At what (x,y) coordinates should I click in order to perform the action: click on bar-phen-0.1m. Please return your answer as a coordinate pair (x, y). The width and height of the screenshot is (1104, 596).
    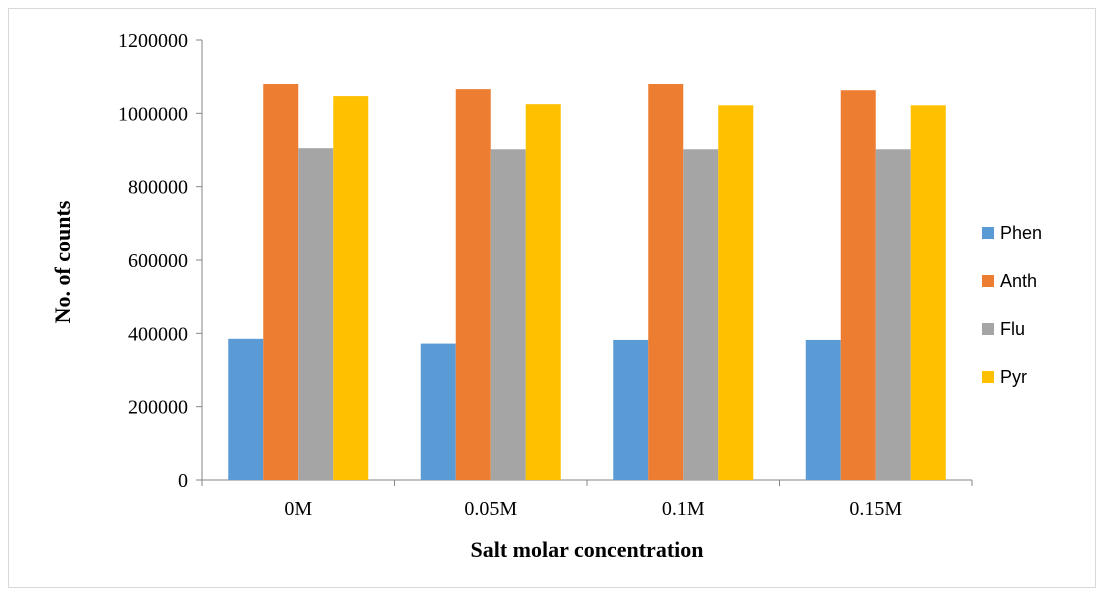
    Looking at the image, I should click on (631, 409).